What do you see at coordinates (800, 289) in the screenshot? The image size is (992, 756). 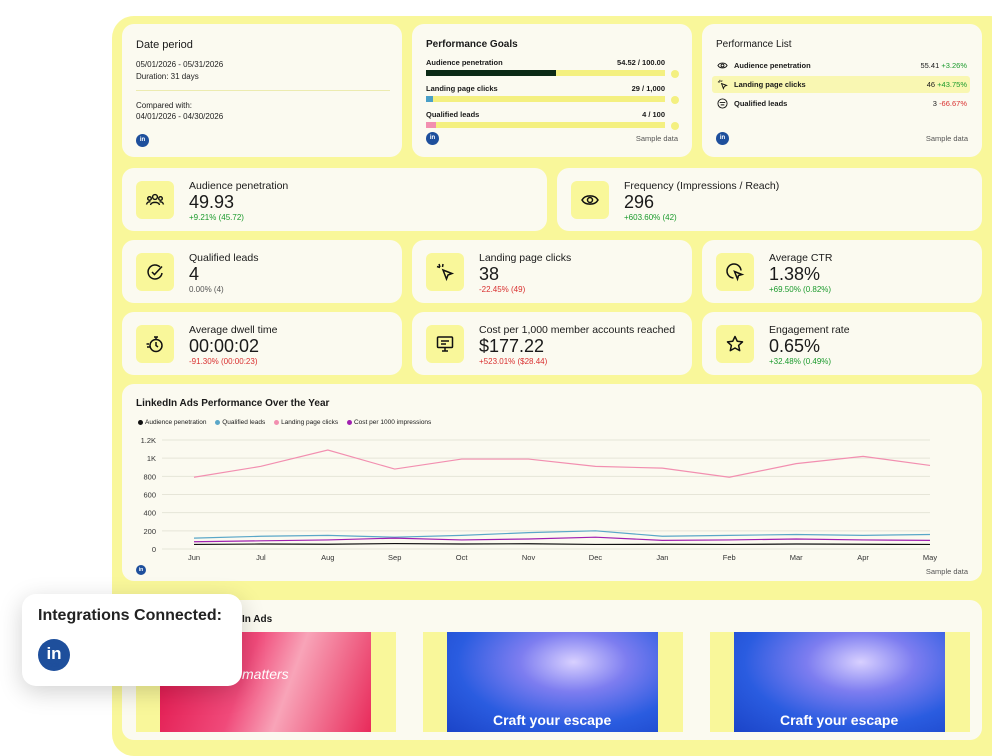 I see `kpi-change: +69.50% (0.82%)` at bounding box center [800, 289].